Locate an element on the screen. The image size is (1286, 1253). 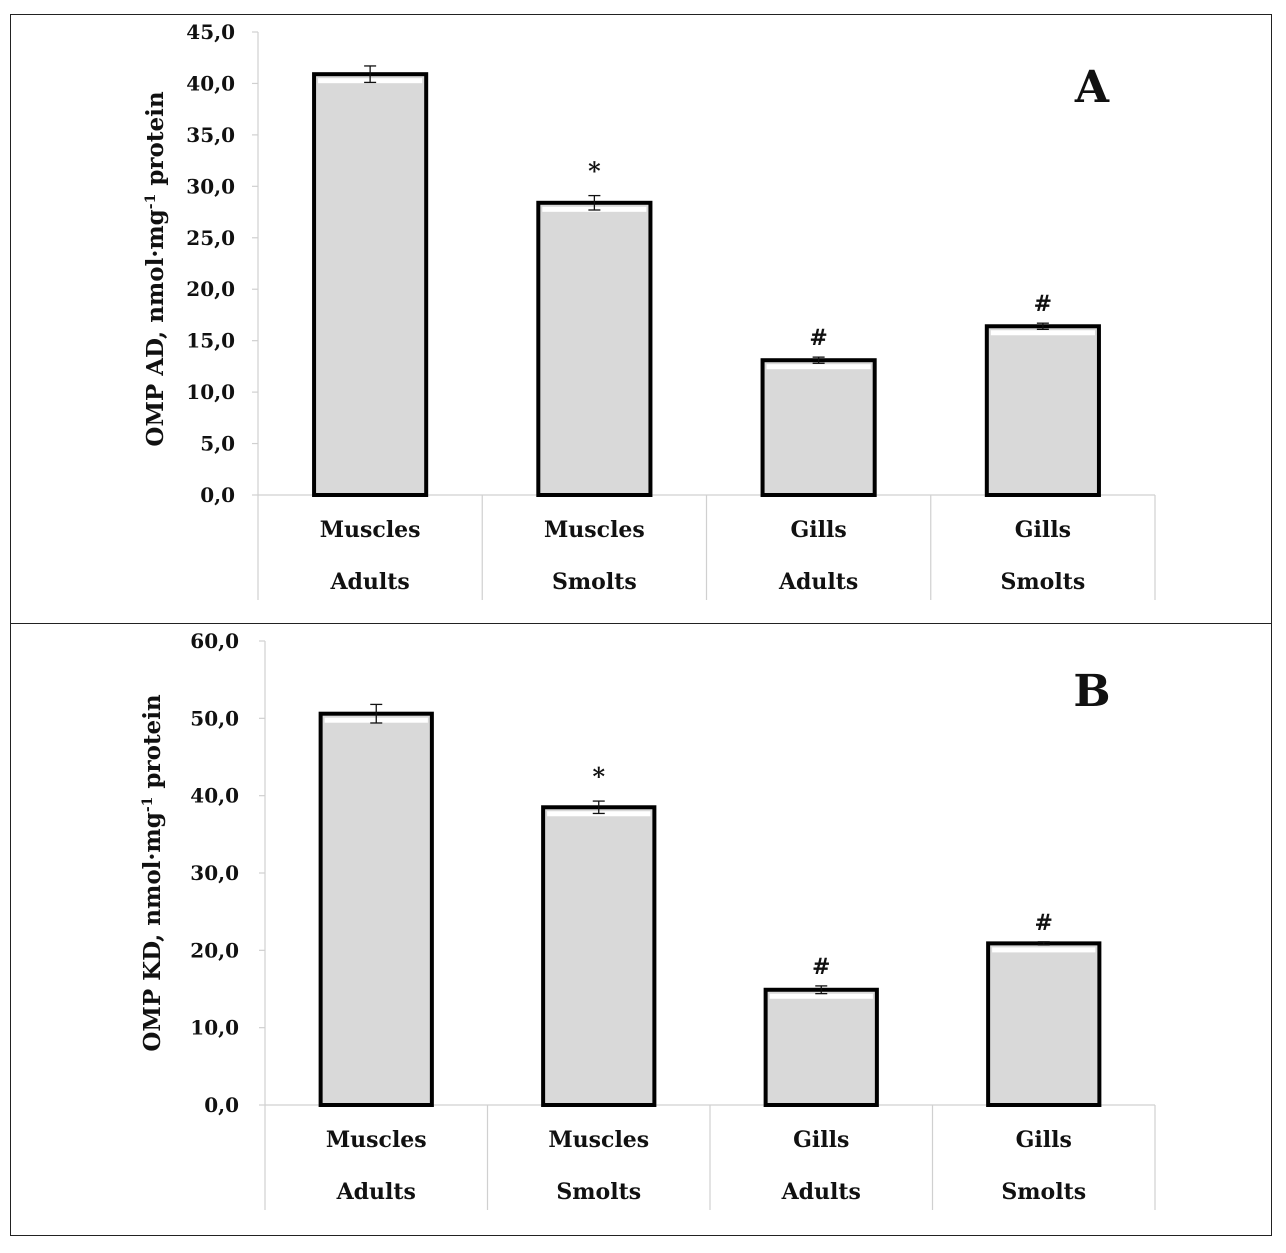
y-tick-label: 5,0 is located at coordinates (217, 444).